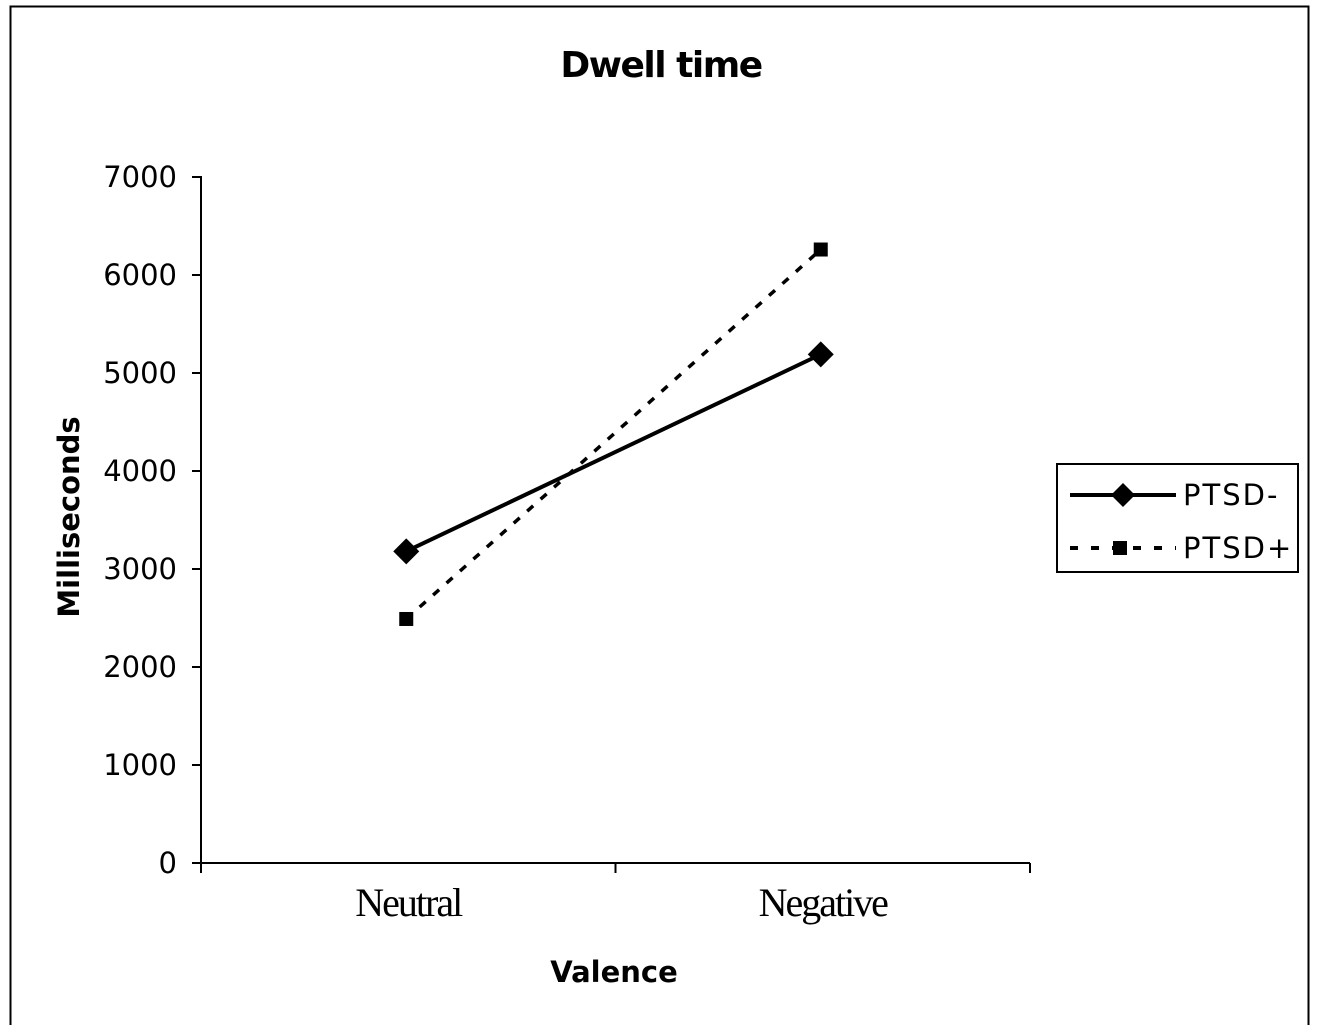  I want to click on y-tick-label: 1000, so click(140, 765).